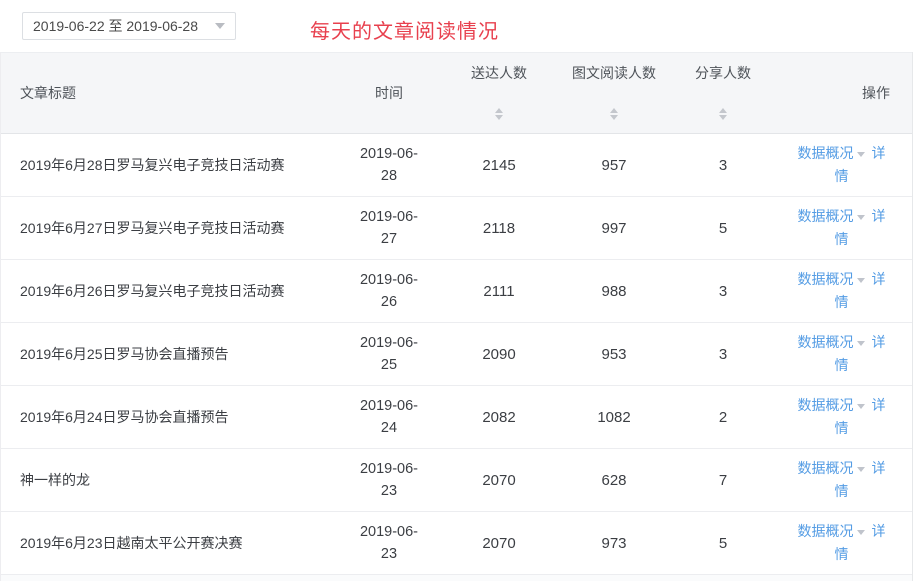 The image size is (913, 581). What do you see at coordinates (614, 228) in the screenshot?
I see `read-count: 997` at bounding box center [614, 228].